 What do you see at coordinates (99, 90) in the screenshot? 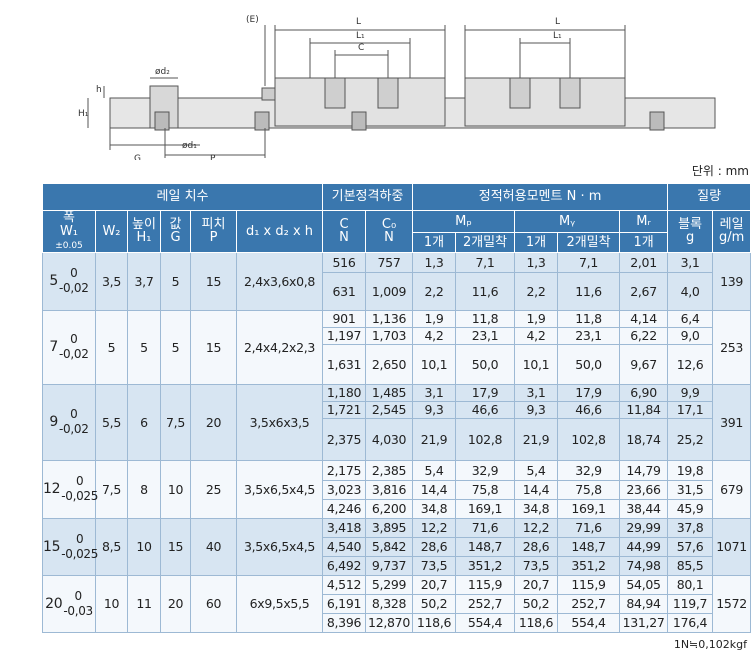
I see `label-h: h` at bounding box center [99, 90].